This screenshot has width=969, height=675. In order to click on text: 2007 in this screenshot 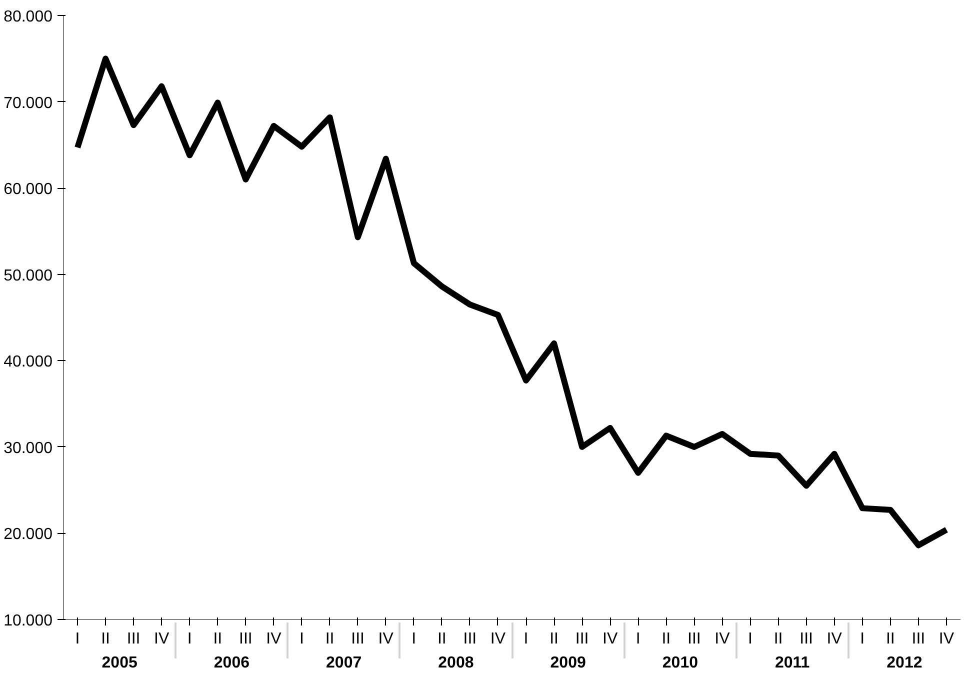, I will do `click(344, 663)`.